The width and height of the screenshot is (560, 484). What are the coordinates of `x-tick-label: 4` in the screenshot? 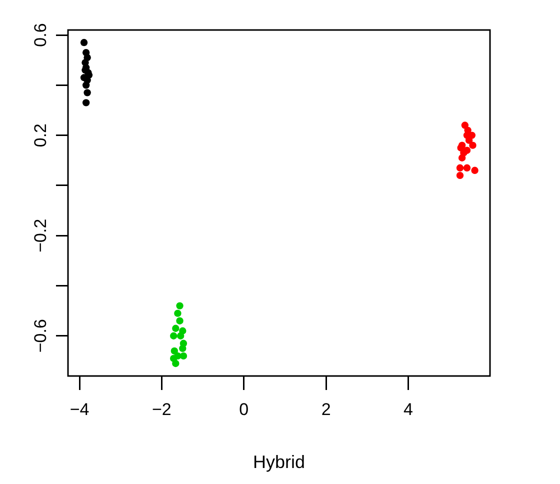 It's located at (408, 409).